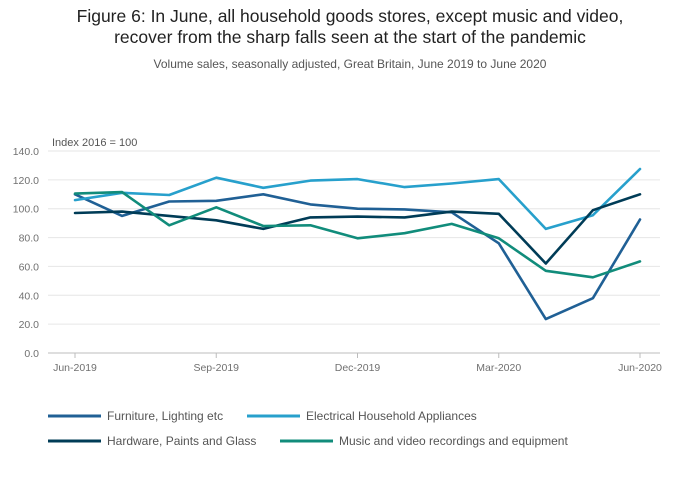 This screenshot has width=700, height=502. I want to click on legend-label: Hardware, Paints and Glass, so click(181, 441).